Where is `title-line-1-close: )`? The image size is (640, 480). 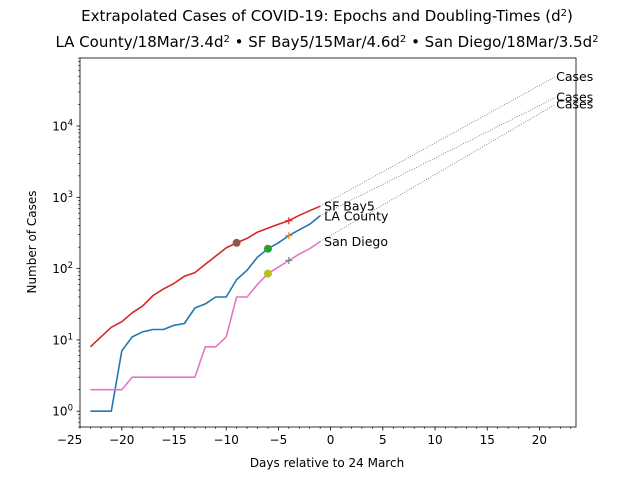
title-line-1-close: ) is located at coordinates (570, 16).